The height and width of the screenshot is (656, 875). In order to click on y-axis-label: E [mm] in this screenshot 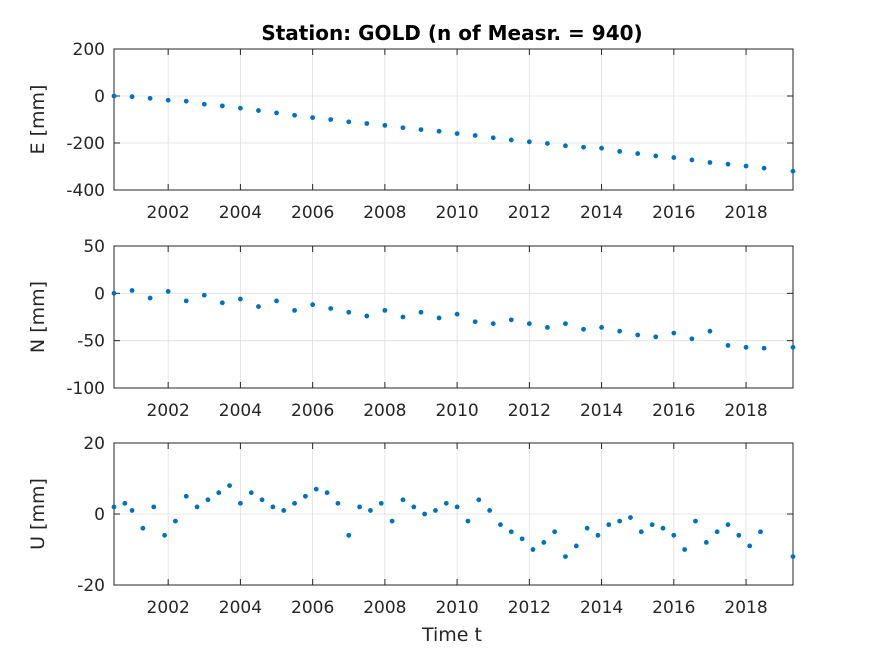, I will do `click(38, 120)`.